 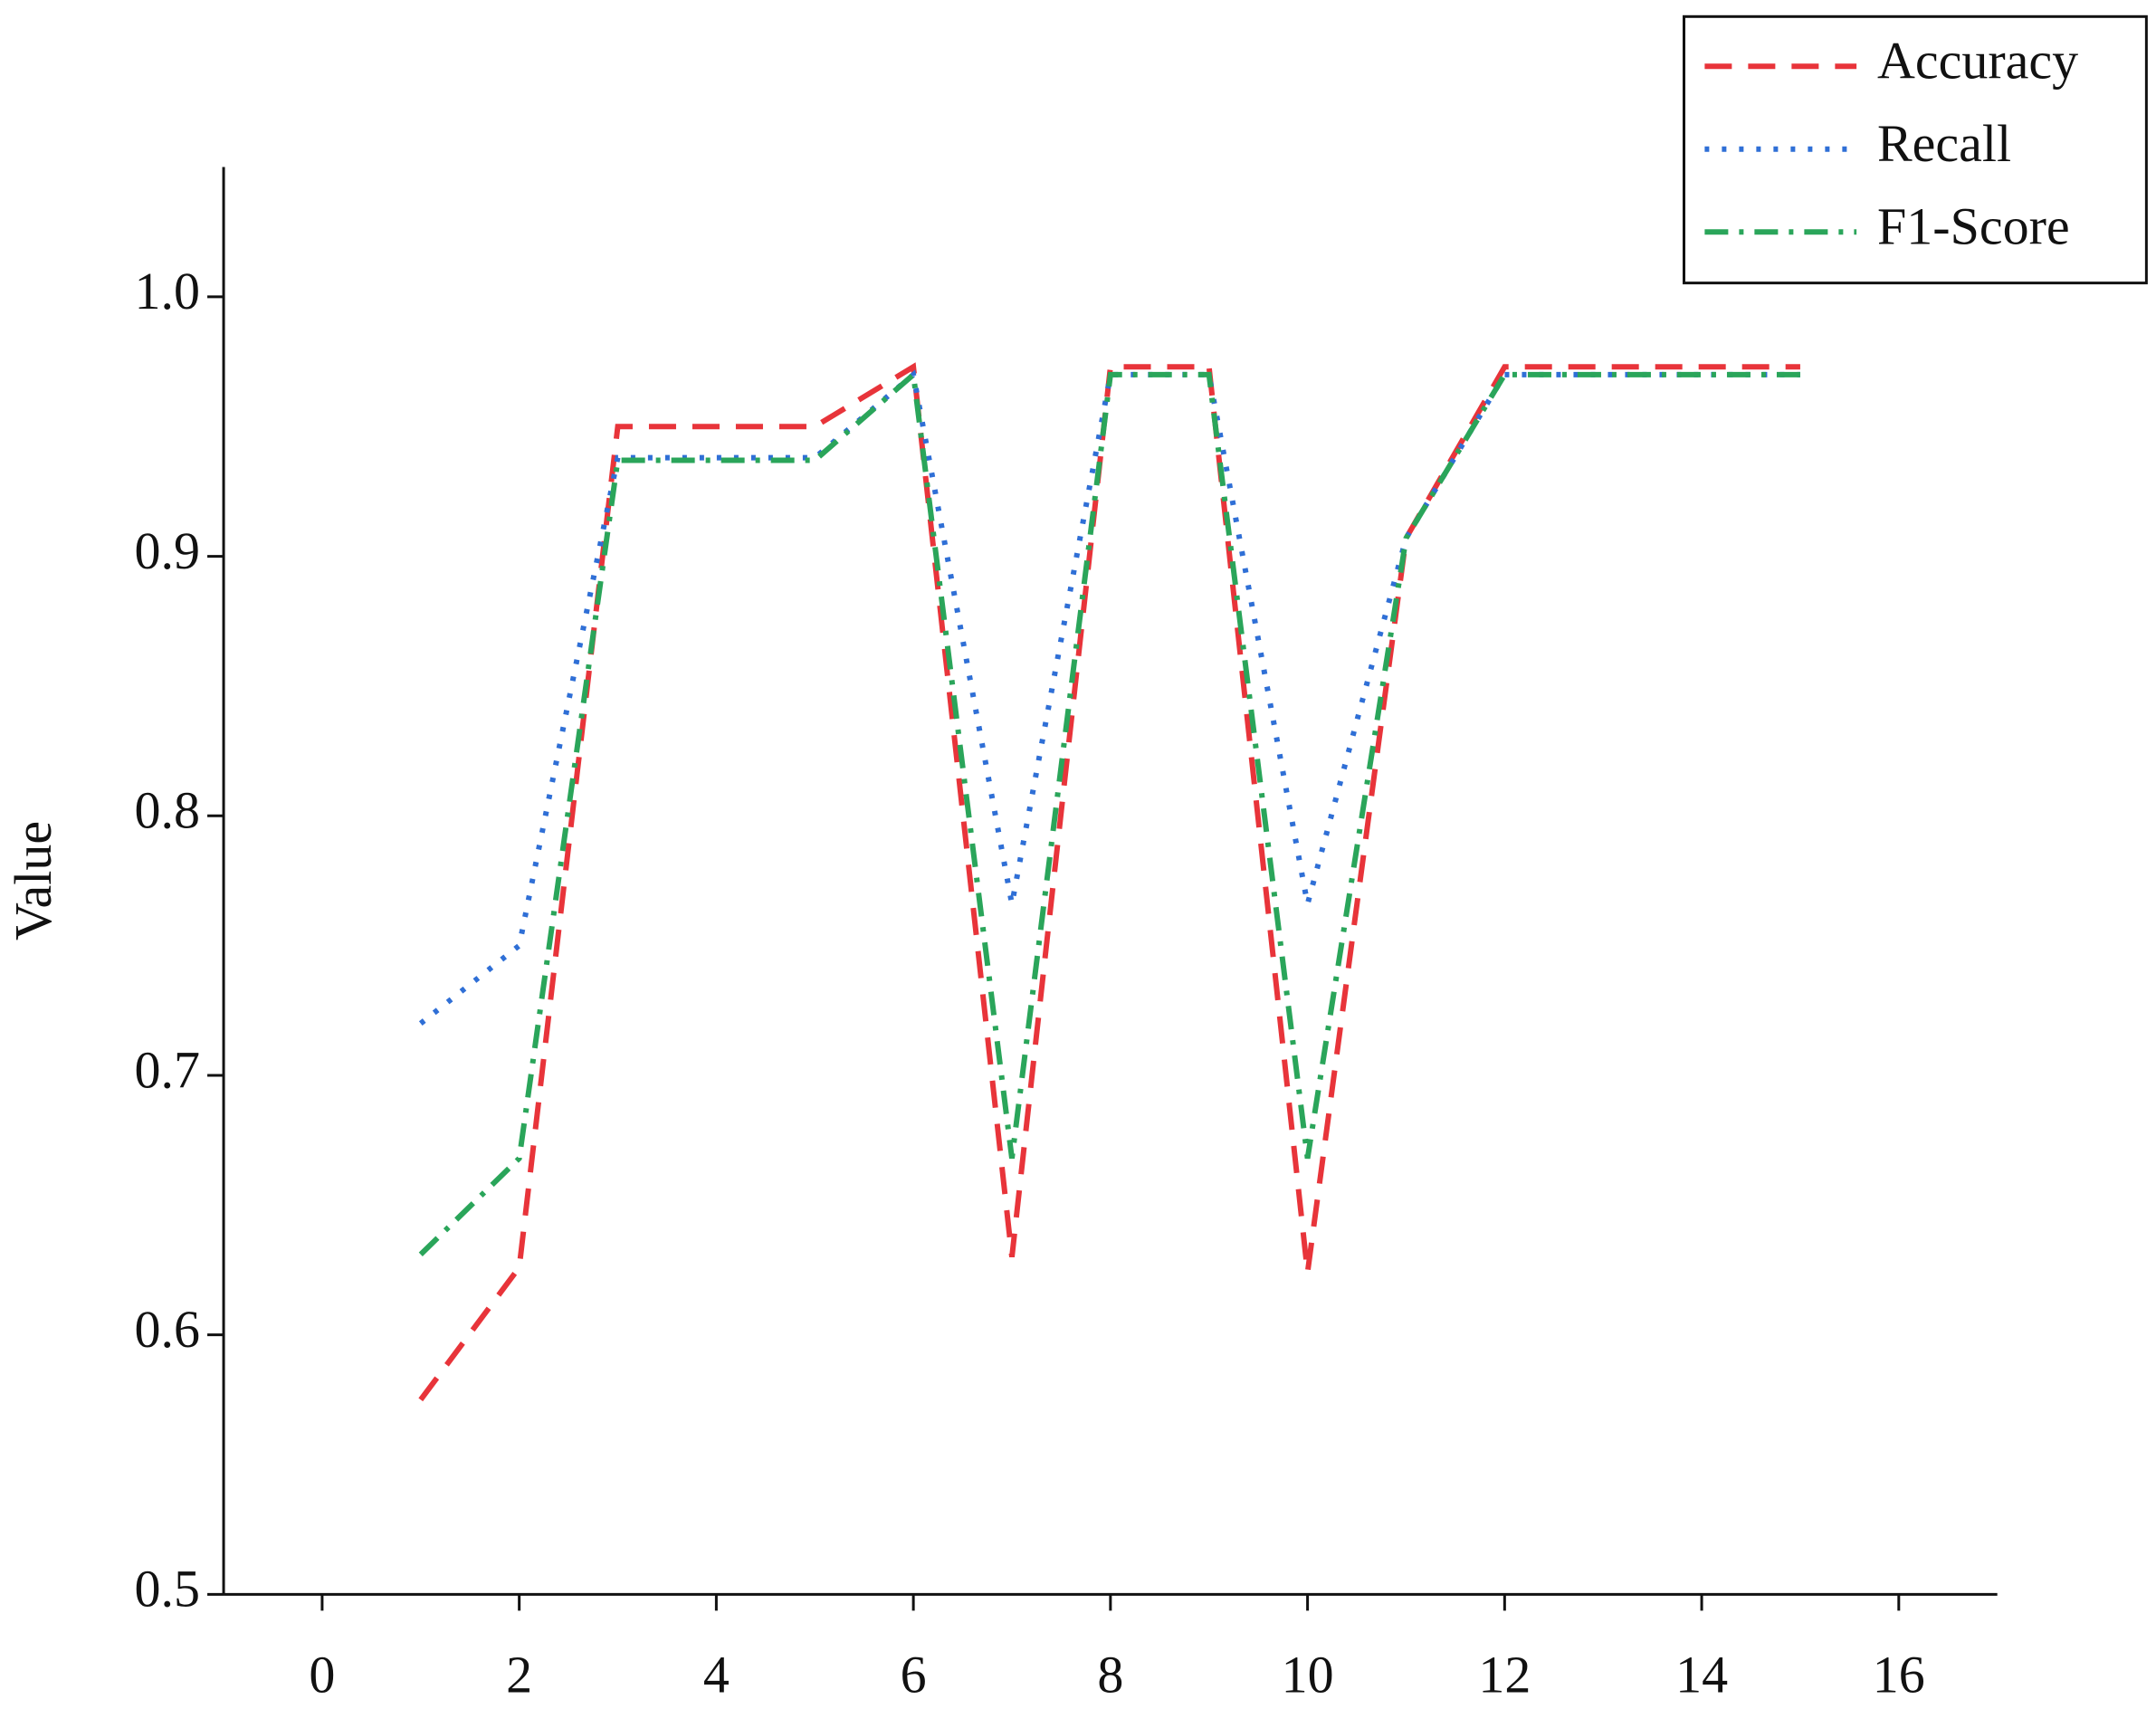 What do you see at coordinates (322, 1675) in the screenshot?
I see `x-tick-label: 0` at bounding box center [322, 1675].